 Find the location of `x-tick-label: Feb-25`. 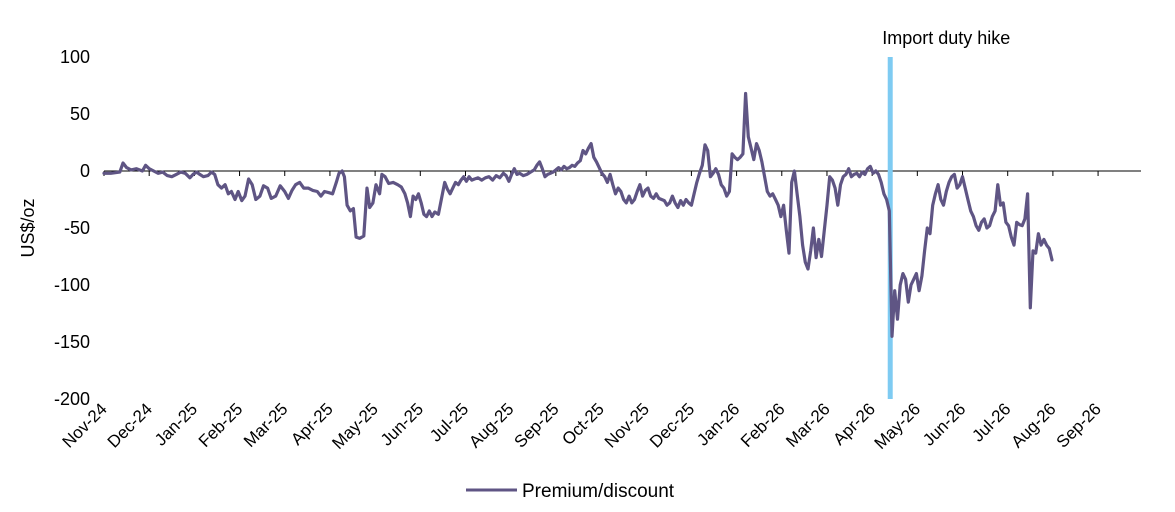

x-tick-label: Feb-25 is located at coordinates (221, 425).